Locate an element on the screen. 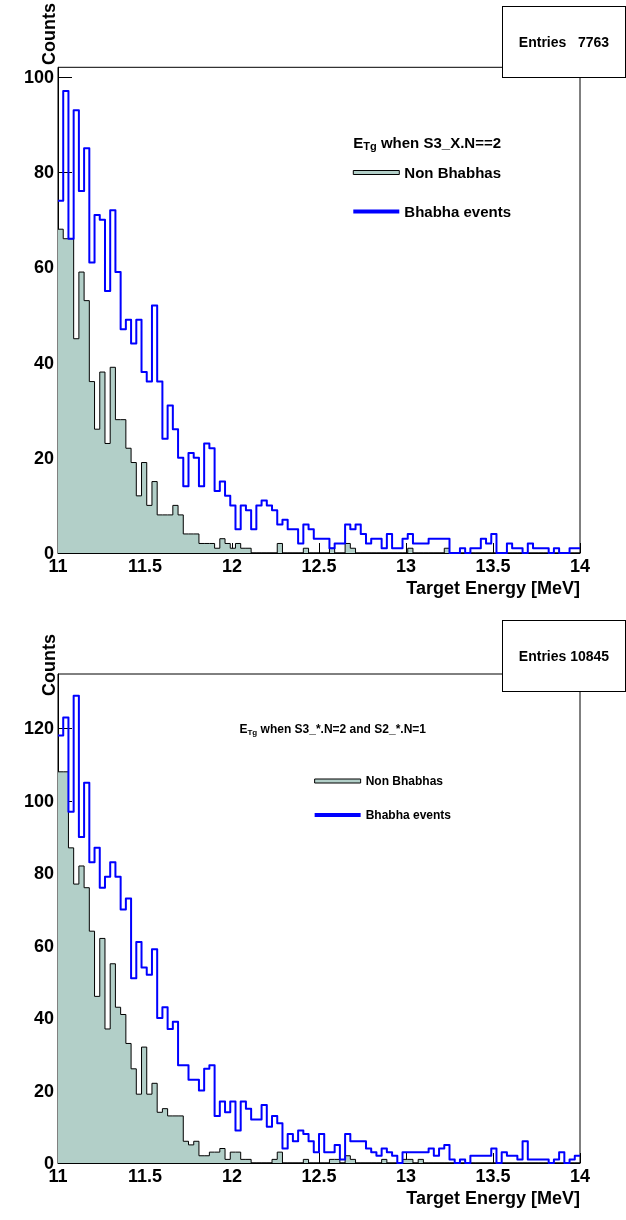 This screenshot has height=1220, width=626. stats-box: Entries 10845 is located at coordinates (564, 656).